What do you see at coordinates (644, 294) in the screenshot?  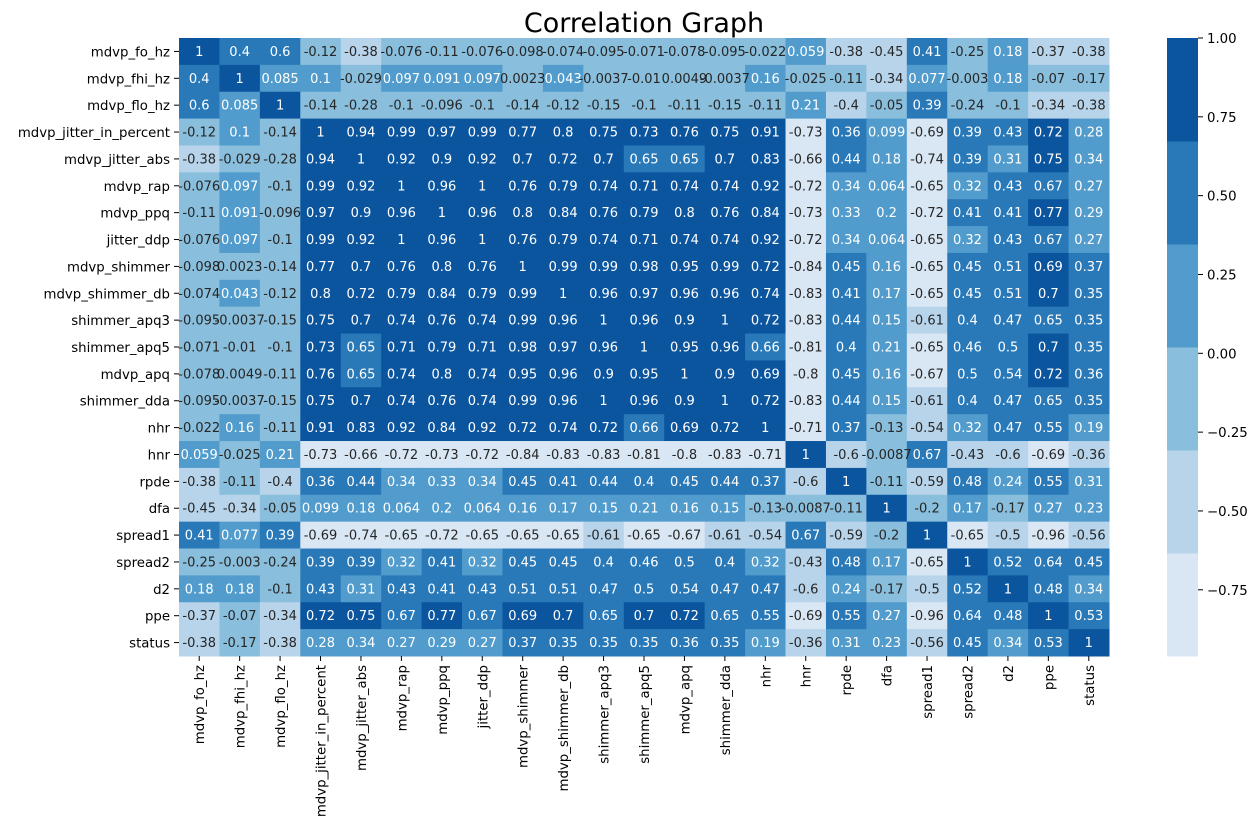 I see `cell-annotation: 0.97` at bounding box center [644, 294].